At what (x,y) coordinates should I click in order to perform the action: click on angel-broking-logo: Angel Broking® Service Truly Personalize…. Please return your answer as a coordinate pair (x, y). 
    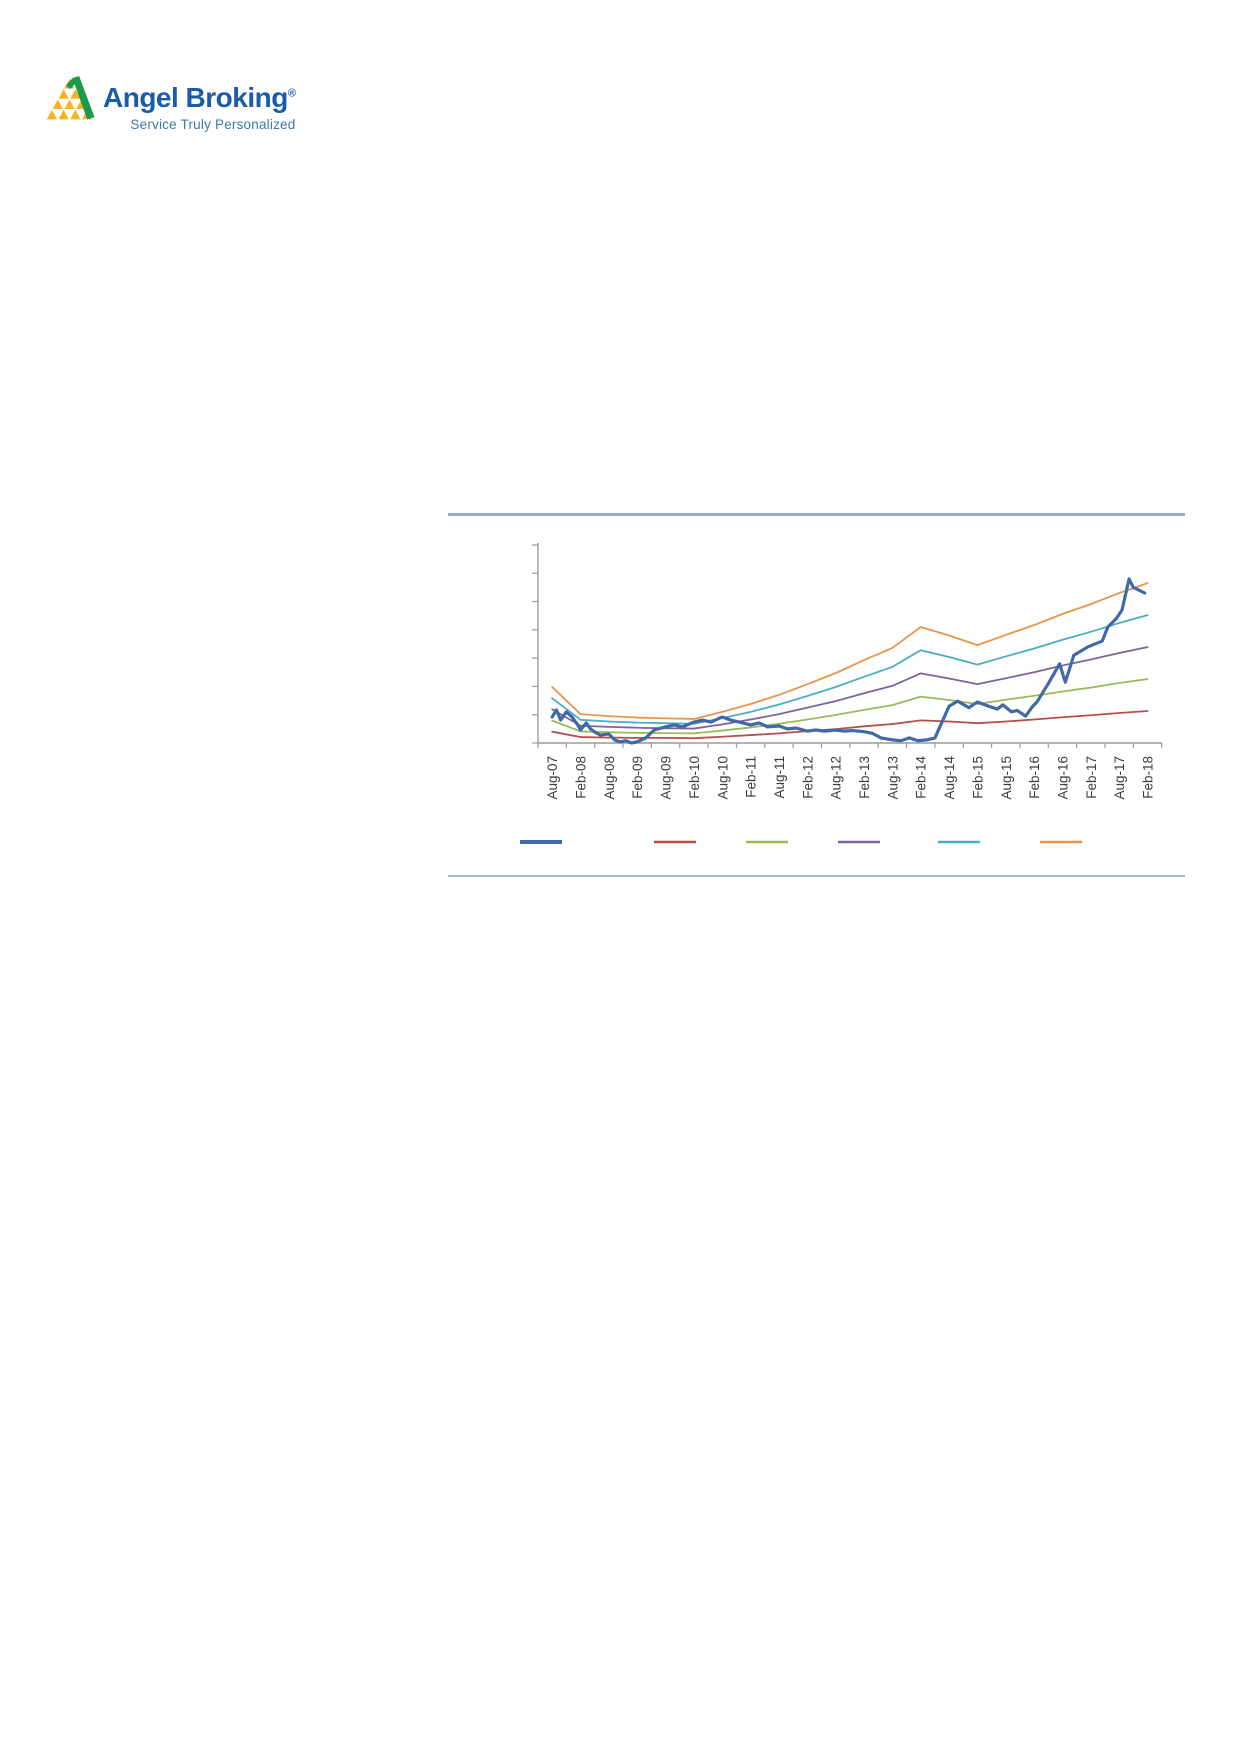
    Looking at the image, I should click on (171, 102).